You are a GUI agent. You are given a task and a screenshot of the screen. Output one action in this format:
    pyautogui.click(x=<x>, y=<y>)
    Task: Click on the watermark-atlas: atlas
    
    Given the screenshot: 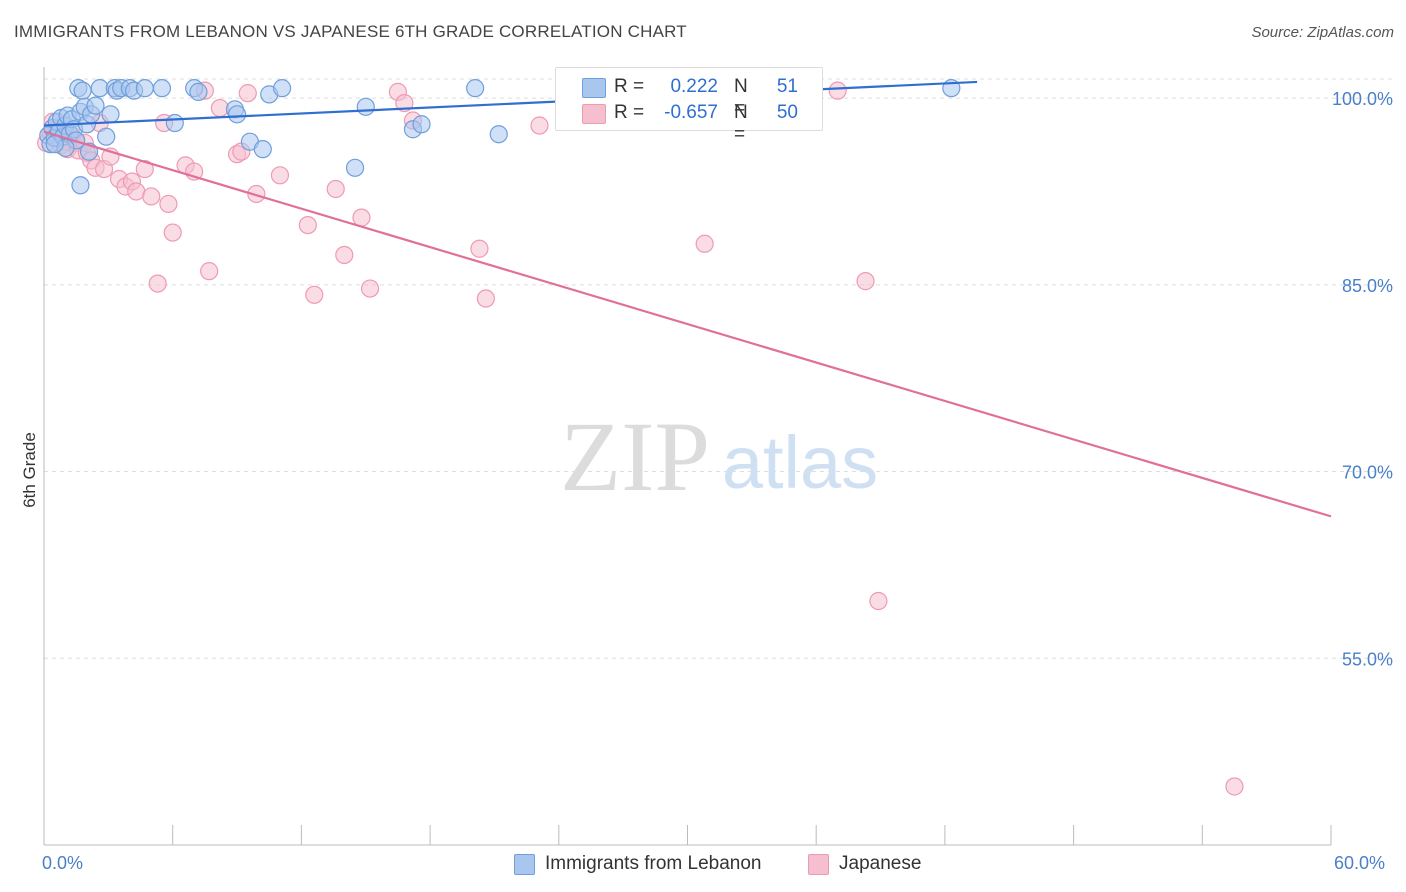 What is the action you would take?
    pyautogui.click(x=800, y=462)
    